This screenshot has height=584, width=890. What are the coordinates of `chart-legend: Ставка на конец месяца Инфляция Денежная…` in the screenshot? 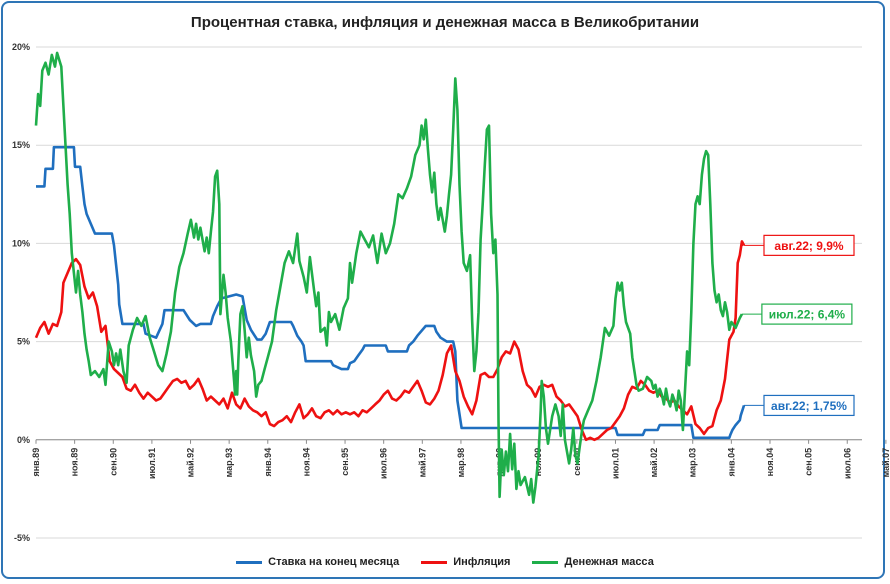 It's located at (445, 562).